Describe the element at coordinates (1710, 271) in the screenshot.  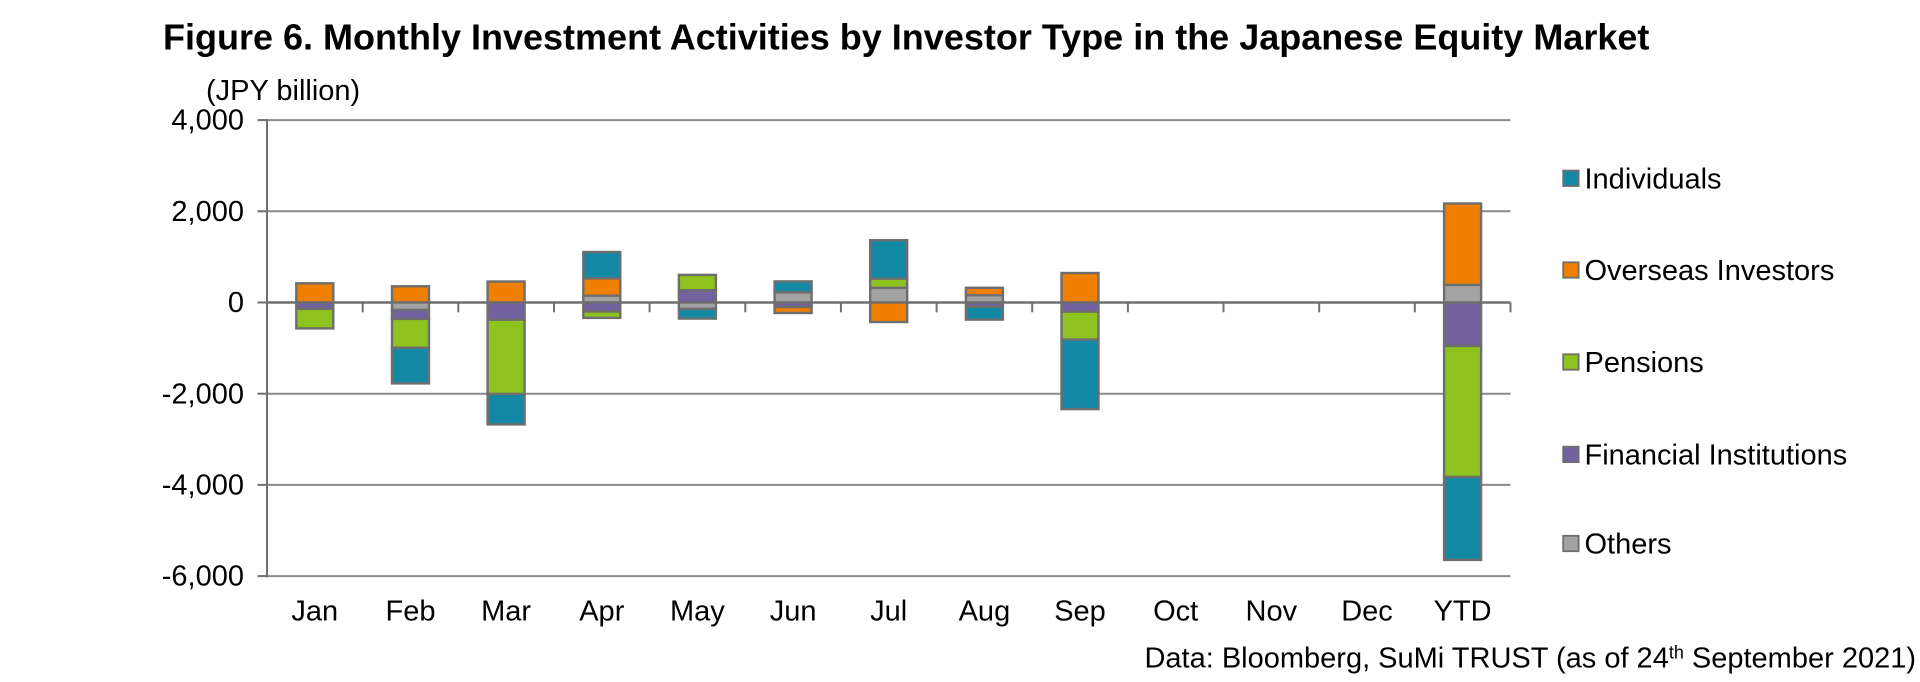
I see `svg-text: Overseas Investors` at that location.